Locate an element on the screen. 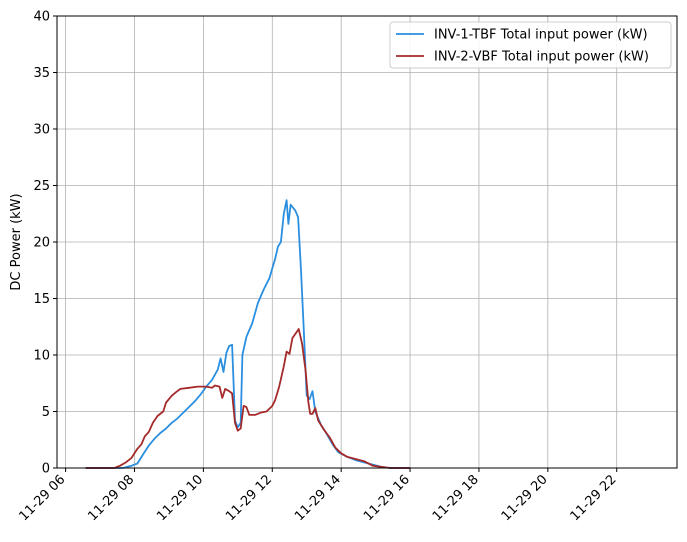  legend-box is located at coordinates (530, 45).